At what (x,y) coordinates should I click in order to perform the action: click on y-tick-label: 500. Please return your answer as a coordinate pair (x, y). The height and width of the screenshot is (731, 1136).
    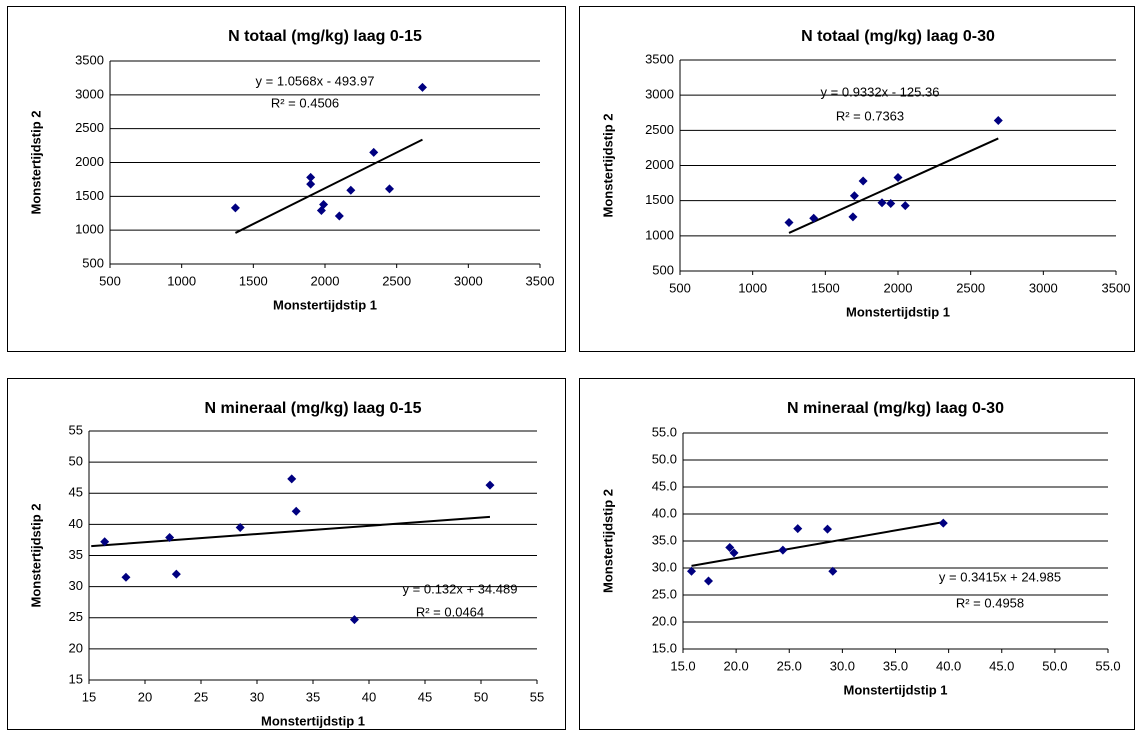
    Looking at the image, I should click on (93, 262).